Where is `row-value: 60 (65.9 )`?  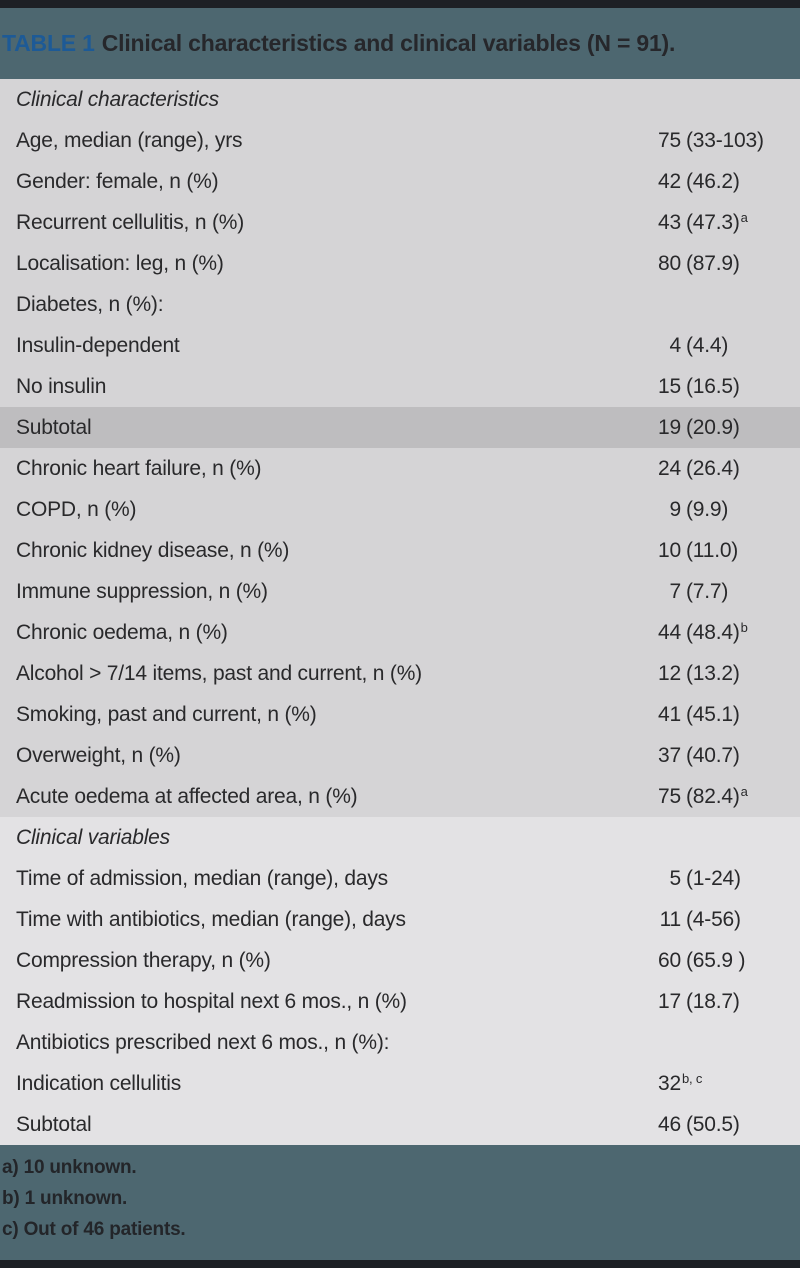
row-value: 60 (65.9 ) is located at coordinates (701, 960).